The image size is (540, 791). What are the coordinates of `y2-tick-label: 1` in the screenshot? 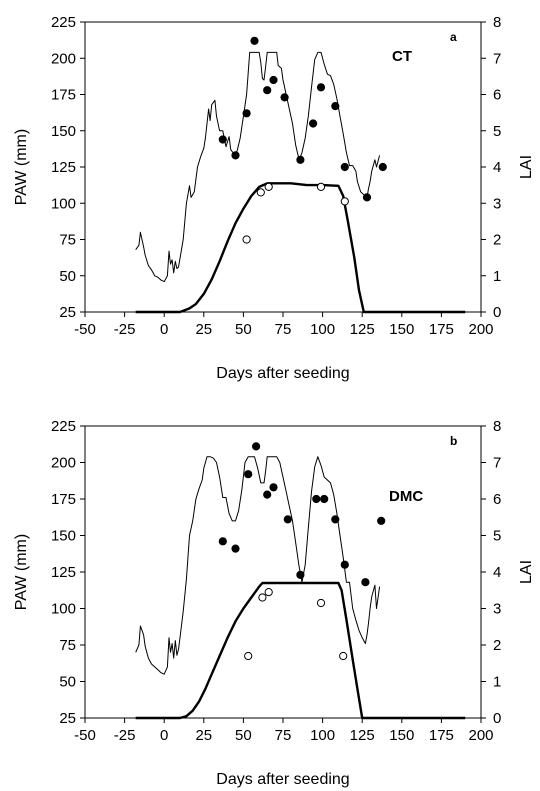 It's located at (497, 276).